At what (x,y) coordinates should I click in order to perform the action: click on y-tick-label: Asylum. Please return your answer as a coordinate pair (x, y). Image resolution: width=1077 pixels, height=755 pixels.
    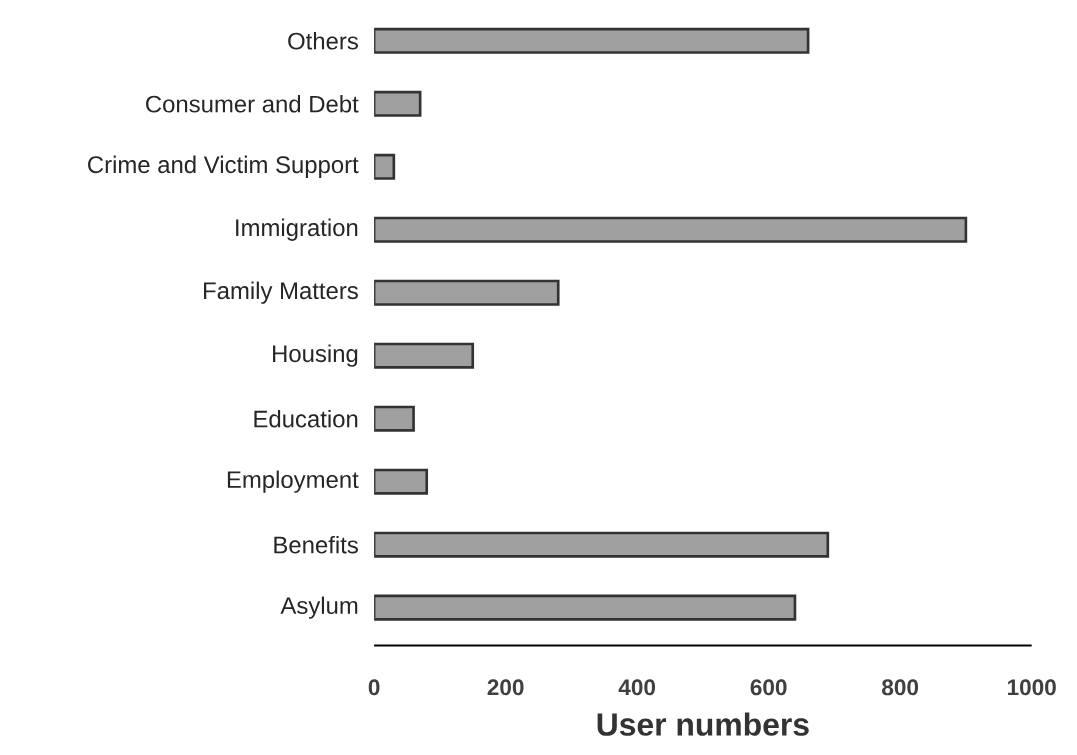
    Looking at the image, I should click on (319, 607).